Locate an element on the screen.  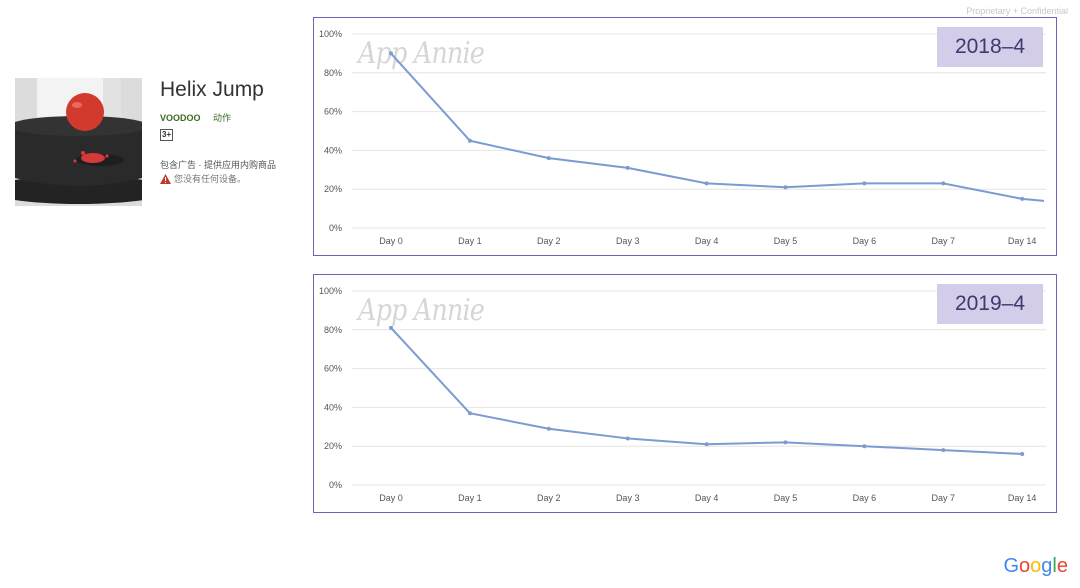
warning-text: 您没有任何设备。 is located at coordinates (210, 179).